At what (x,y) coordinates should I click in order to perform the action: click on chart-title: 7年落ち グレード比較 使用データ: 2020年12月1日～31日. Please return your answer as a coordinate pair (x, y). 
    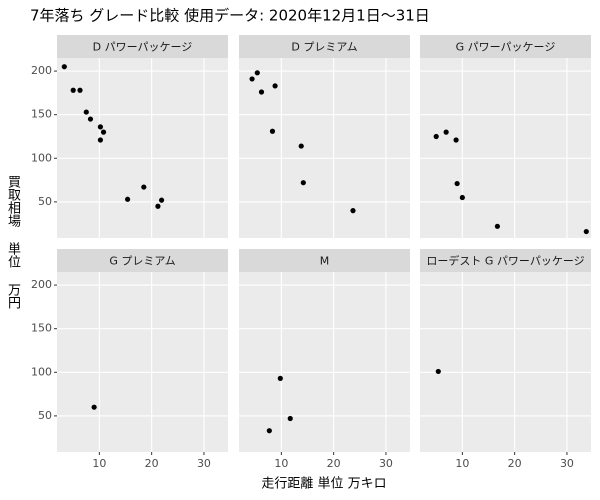
    Looking at the image, I should click on (230, 16).